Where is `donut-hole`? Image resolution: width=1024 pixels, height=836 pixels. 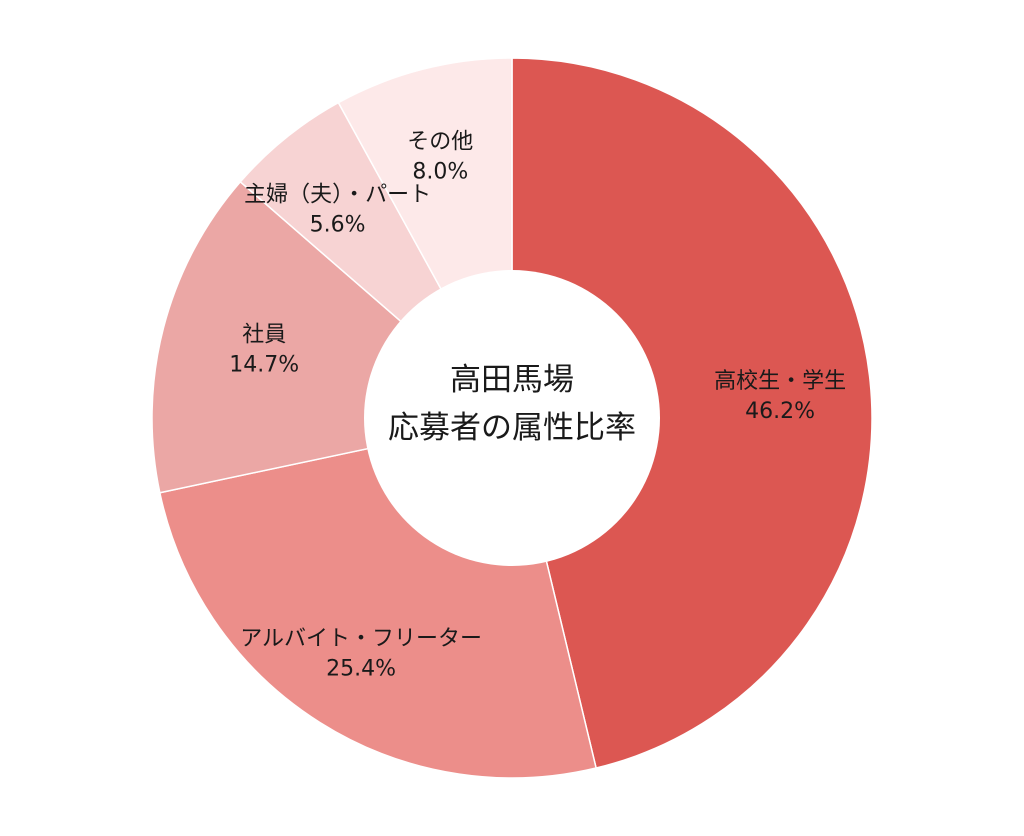
donut-hole is located at coordinates (512, 418).